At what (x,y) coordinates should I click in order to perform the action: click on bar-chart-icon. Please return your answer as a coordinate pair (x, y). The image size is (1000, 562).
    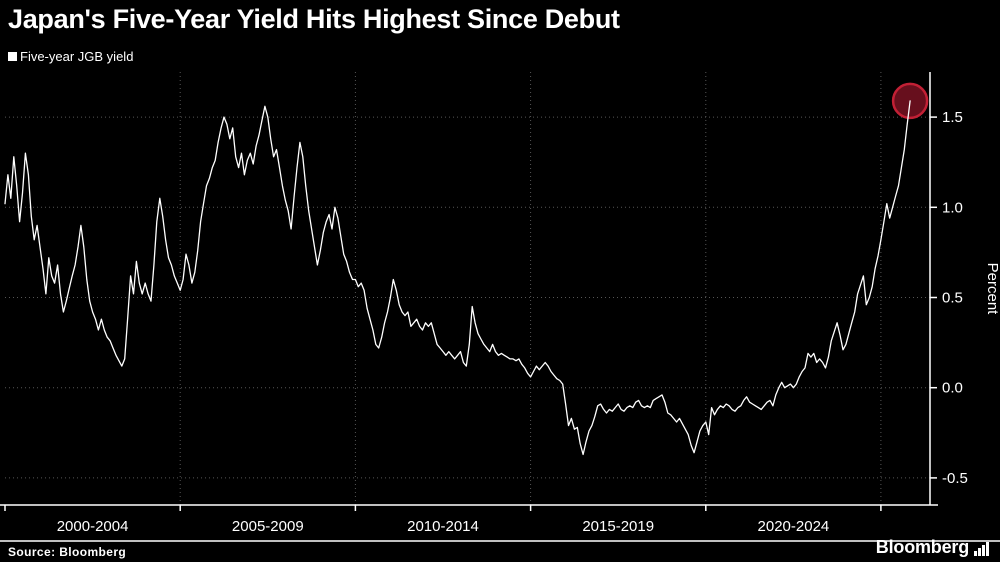
    Looking at the image, I should click on (981, 549).